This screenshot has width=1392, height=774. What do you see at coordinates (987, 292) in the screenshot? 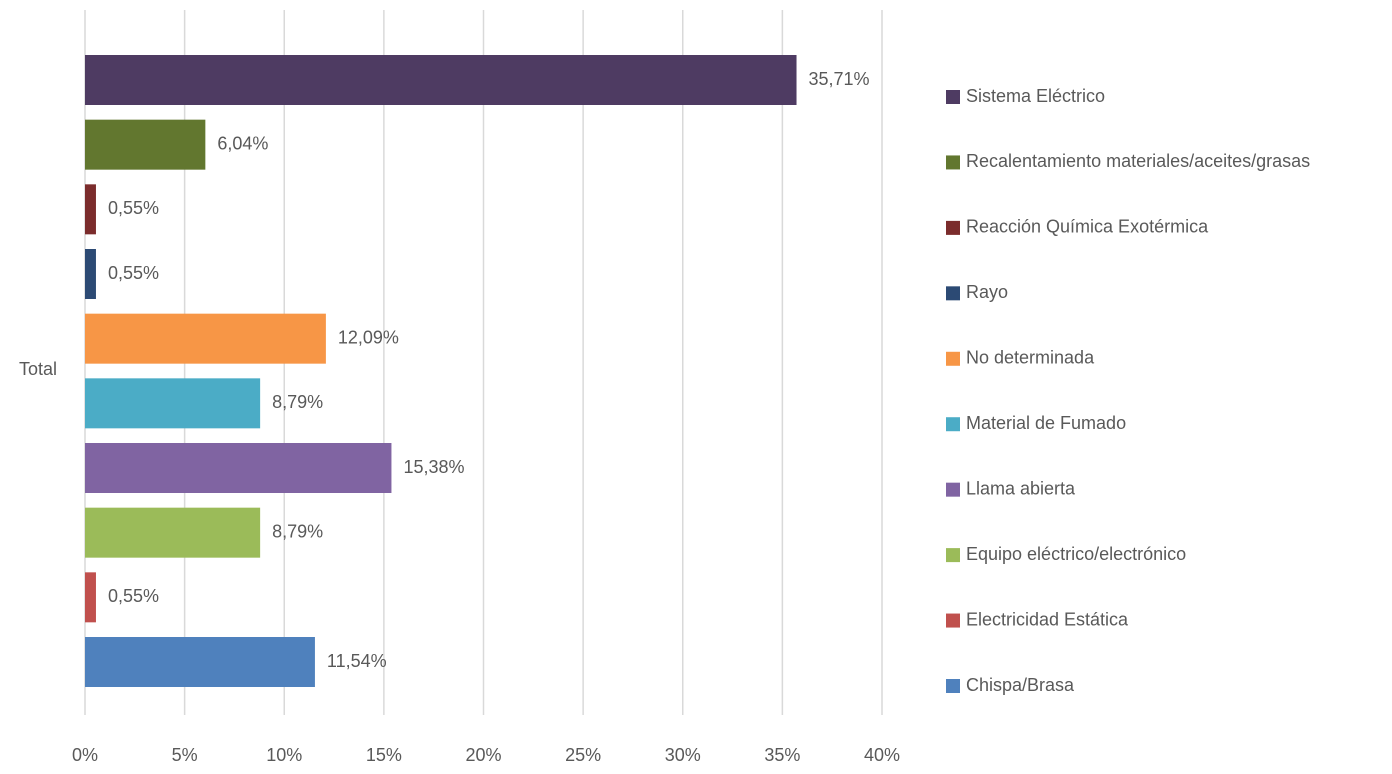
I see `legend-label: Rayo` at bounding box center [987, 292].